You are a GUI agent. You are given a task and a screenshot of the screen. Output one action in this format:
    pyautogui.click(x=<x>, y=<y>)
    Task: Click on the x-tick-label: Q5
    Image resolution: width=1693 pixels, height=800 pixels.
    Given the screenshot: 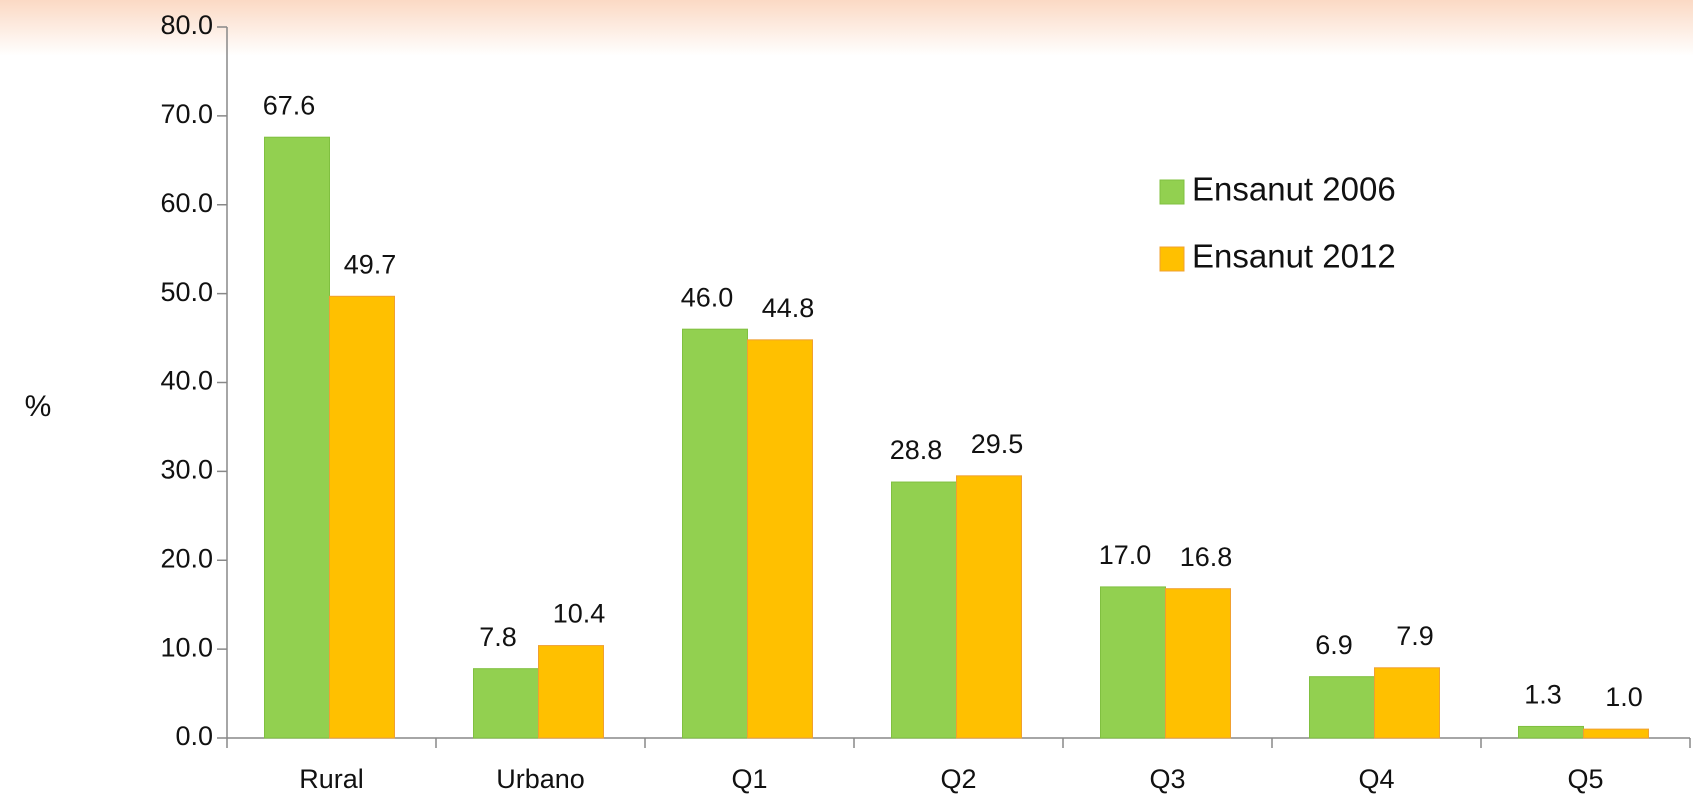 What is the action you would take?
    pyautogui.click(x=1585, y=779)
    